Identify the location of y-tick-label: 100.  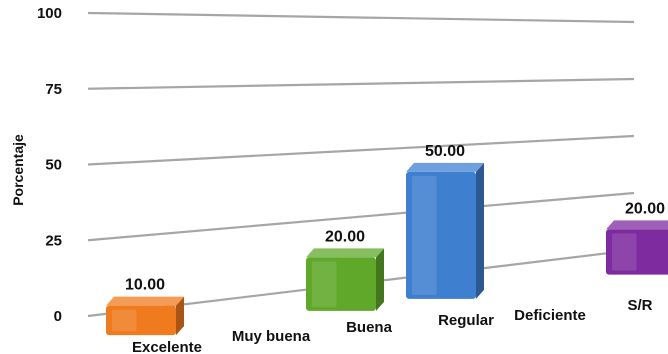
(49, 13).